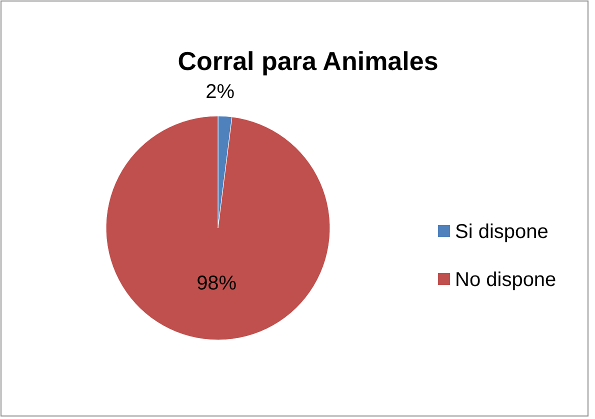 This screenshot has width=595, height=419. I want to click on data-label: 98%, so click(216, 283).